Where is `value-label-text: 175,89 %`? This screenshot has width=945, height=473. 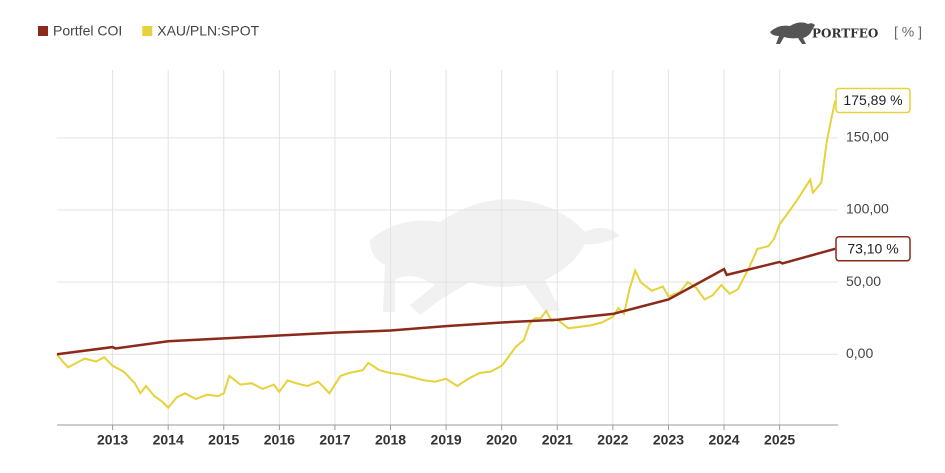
value-label-text: 175,89 % is located at coordinates (872, 100).